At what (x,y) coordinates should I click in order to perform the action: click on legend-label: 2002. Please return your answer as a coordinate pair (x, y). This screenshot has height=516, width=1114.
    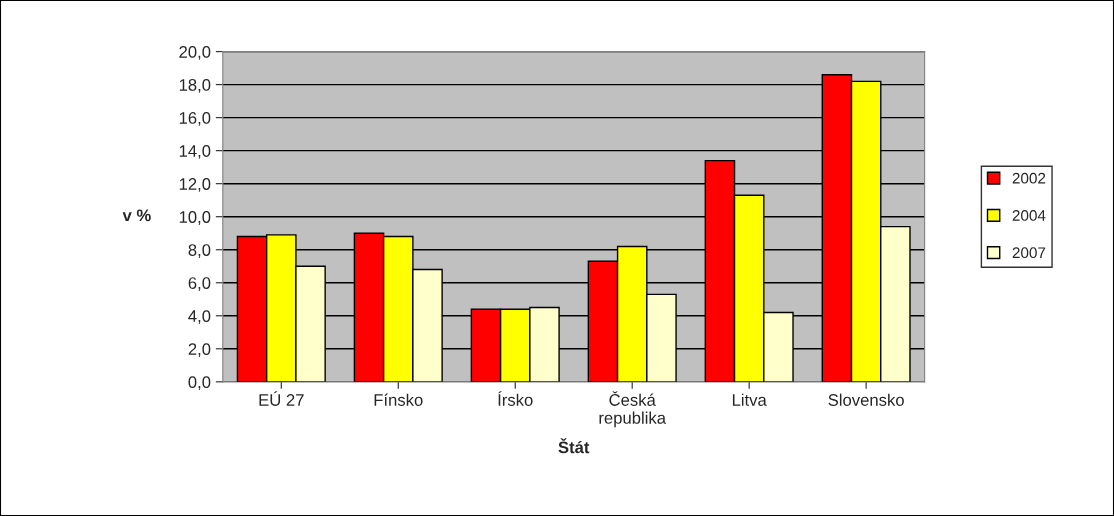
    Looking at the image, I should click on (1029, 178).